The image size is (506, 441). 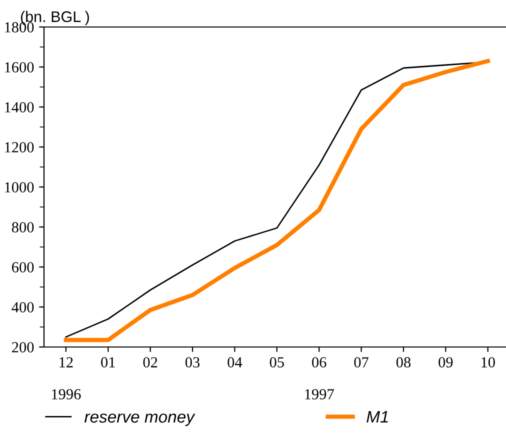 What do you see at coordinates (19, 107) in the screenshot?
I see `y-tick-label: 1400` at bounding box center [19, 107].